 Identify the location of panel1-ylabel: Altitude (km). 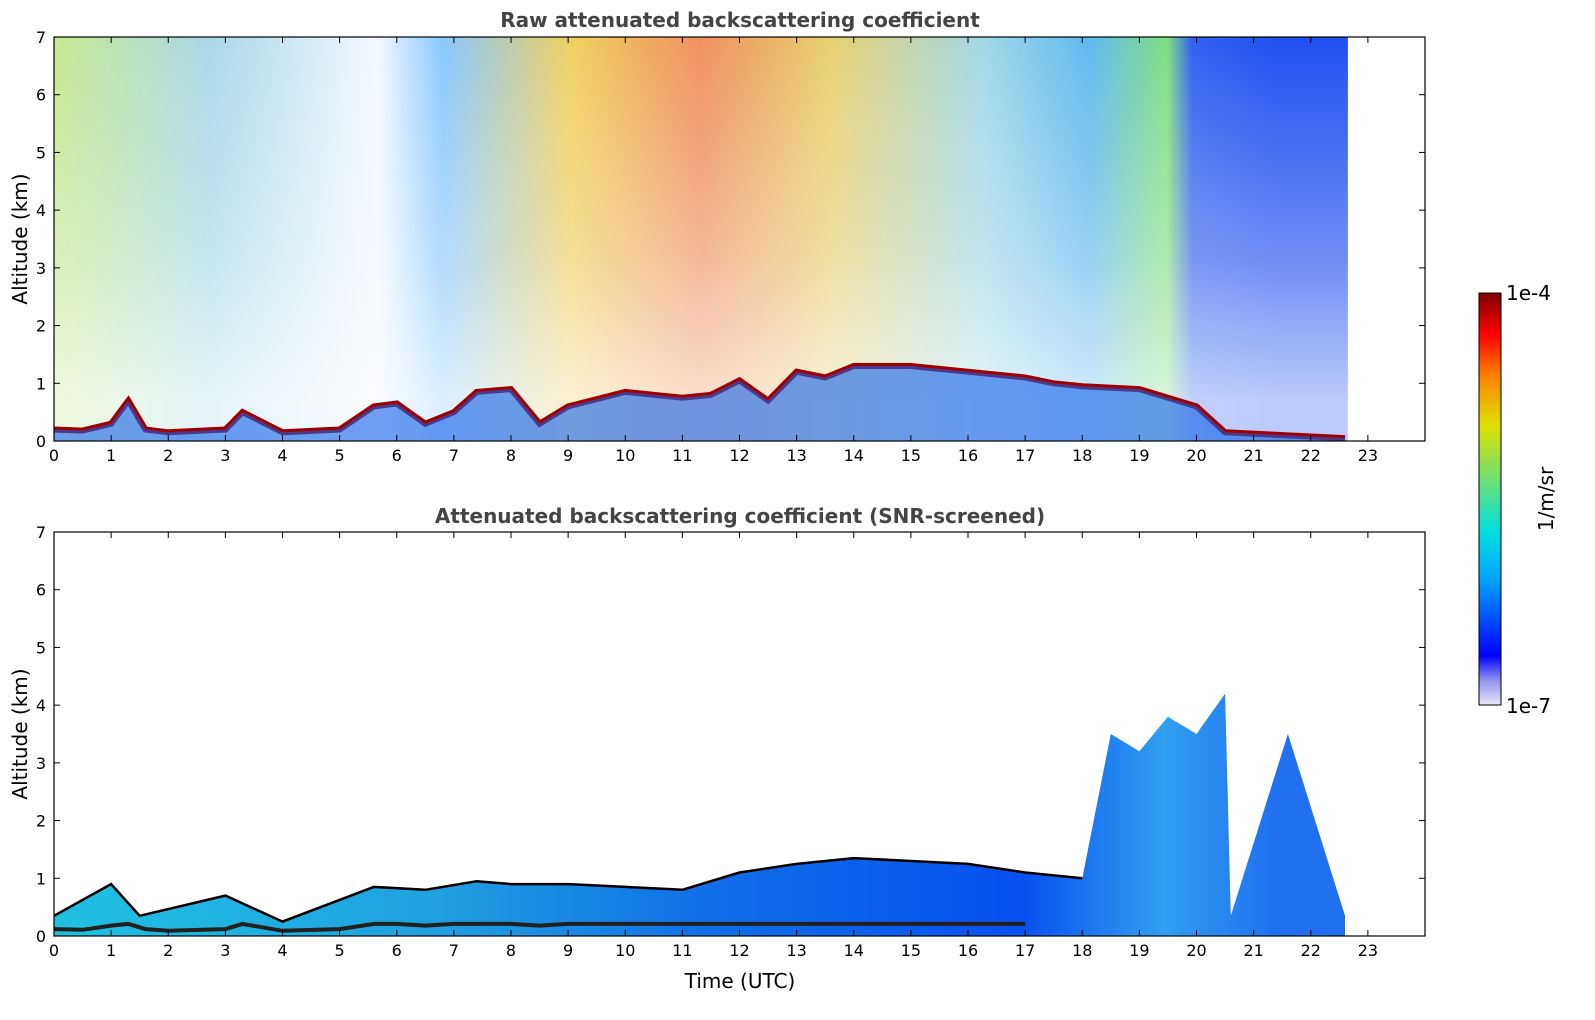
(20, 238).